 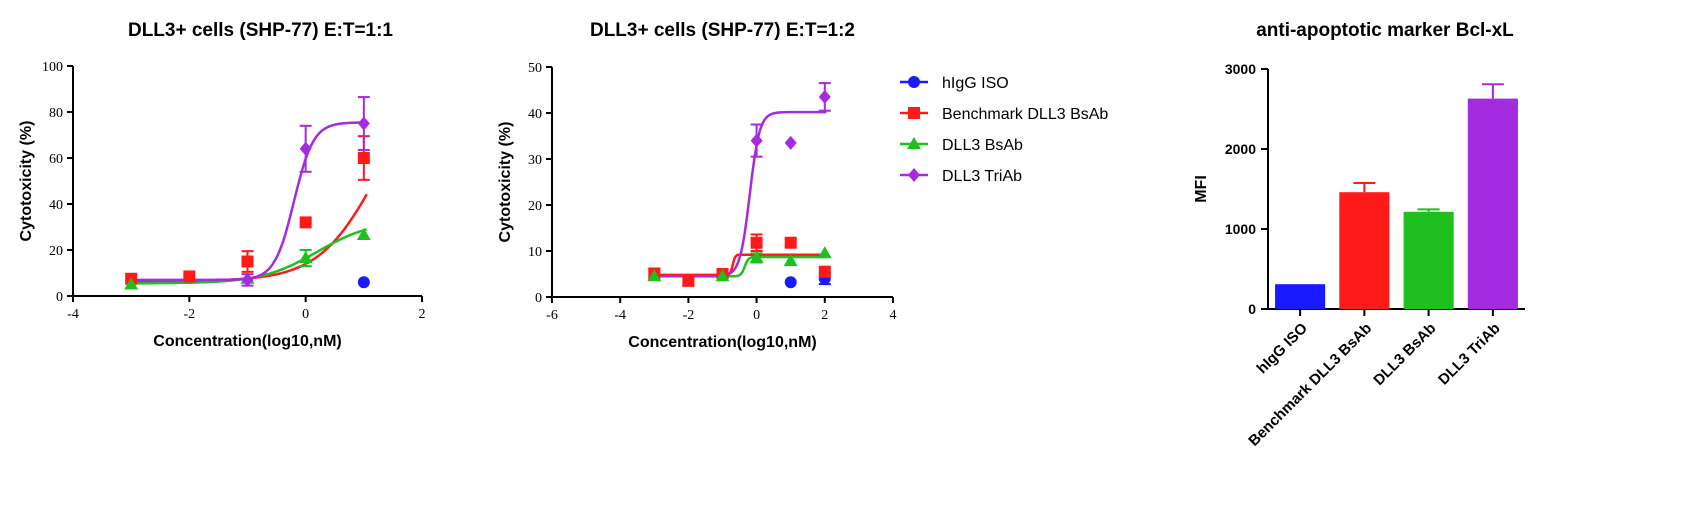 I want to click on chart-title: DLL3+ cells (SHP-77) E:T=1:2, so click(x=722, y=30).